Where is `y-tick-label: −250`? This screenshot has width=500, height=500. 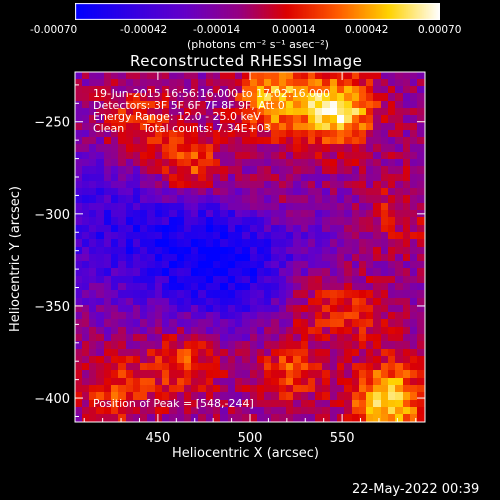 y-tick-label: −250 is located at coordinates (52, 123).